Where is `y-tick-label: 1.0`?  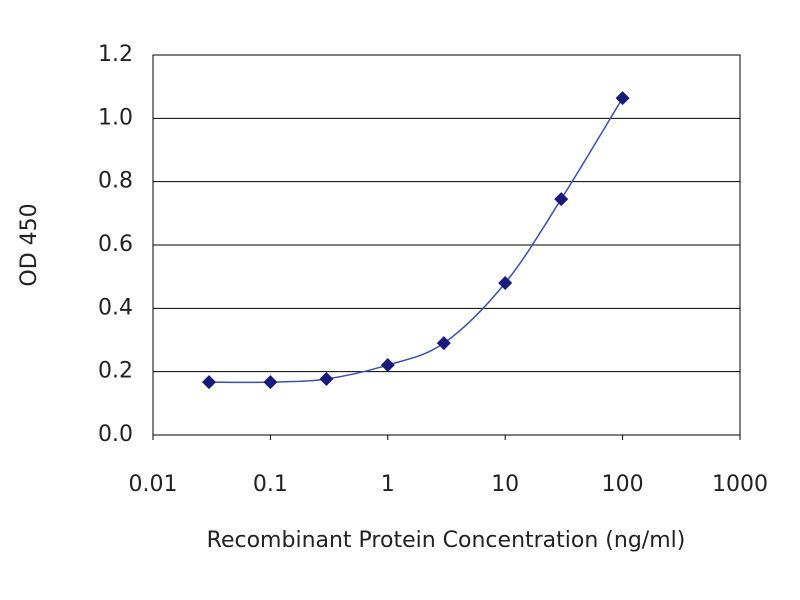 y-tick-label: 1.0 is located at coordinates (115, 117).